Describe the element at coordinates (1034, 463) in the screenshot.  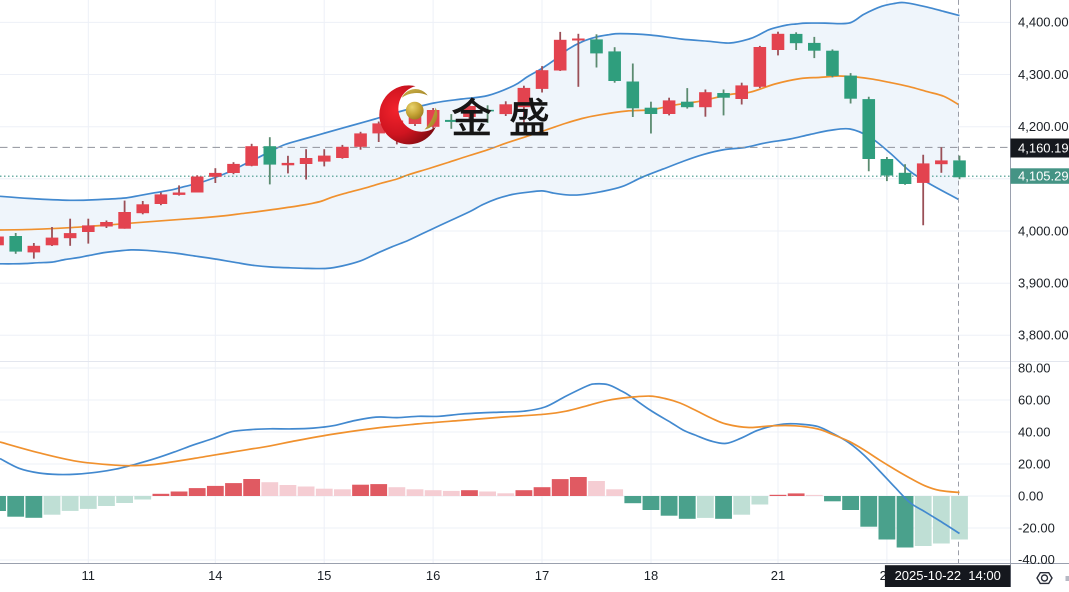
I see `svg-text: 20.00` at that location.